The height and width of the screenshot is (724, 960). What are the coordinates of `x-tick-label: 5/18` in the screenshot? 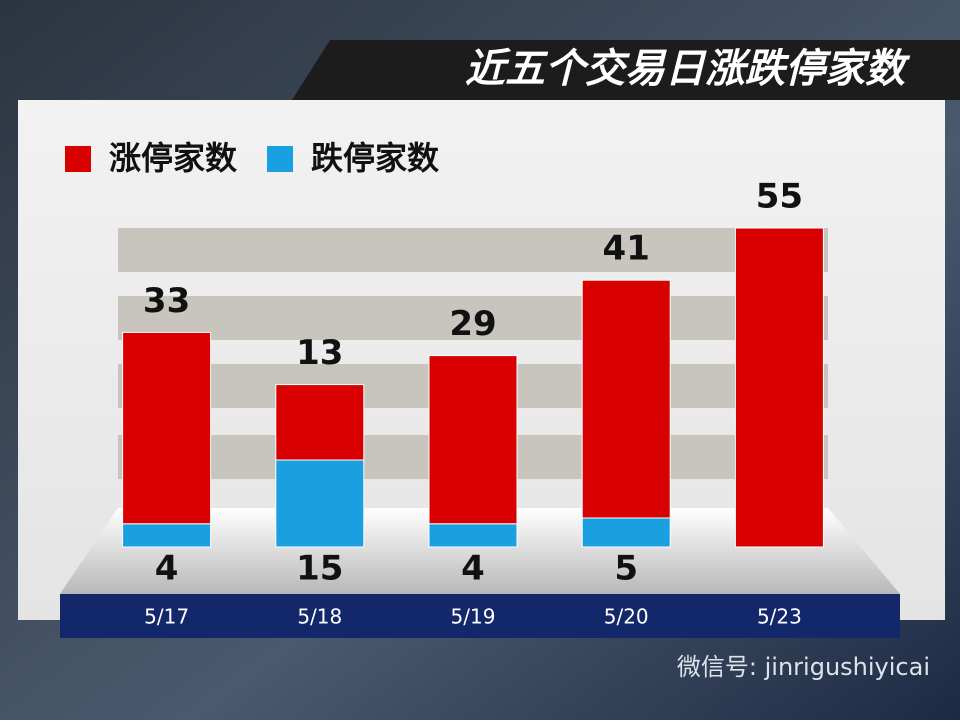 It's located at (319, 617).